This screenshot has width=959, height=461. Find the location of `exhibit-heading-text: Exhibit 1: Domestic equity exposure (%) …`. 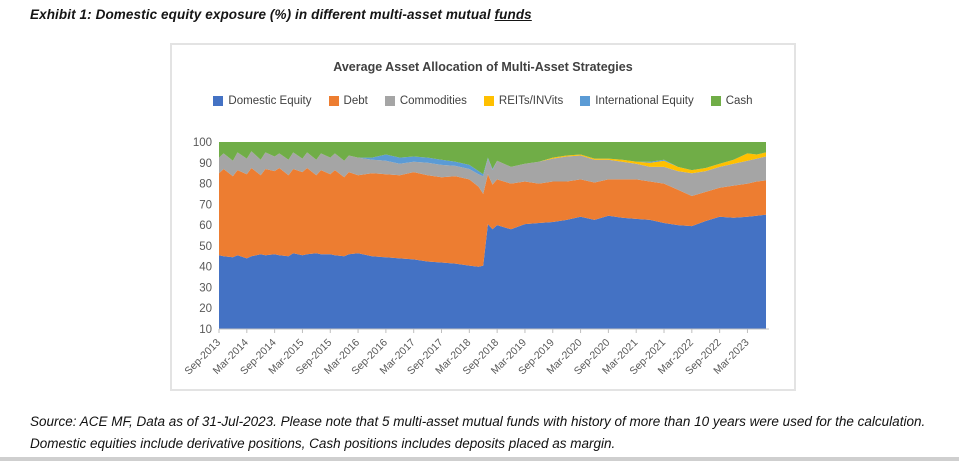

exhibit-heading-text: Exhibit 1: Domestic equity exposure (%) … is located at coordinates (262, 14).